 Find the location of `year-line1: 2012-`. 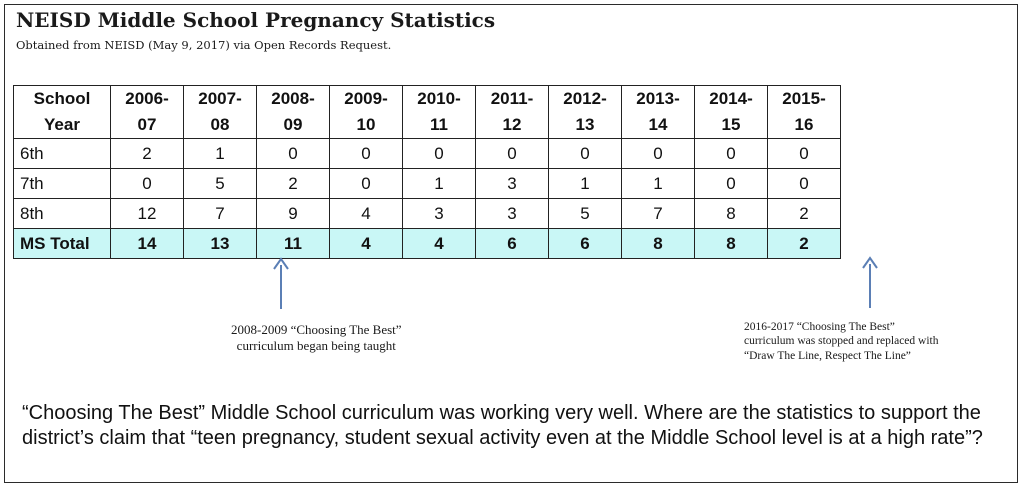

year-line1: 2012- is located at coordinates (585, 98).